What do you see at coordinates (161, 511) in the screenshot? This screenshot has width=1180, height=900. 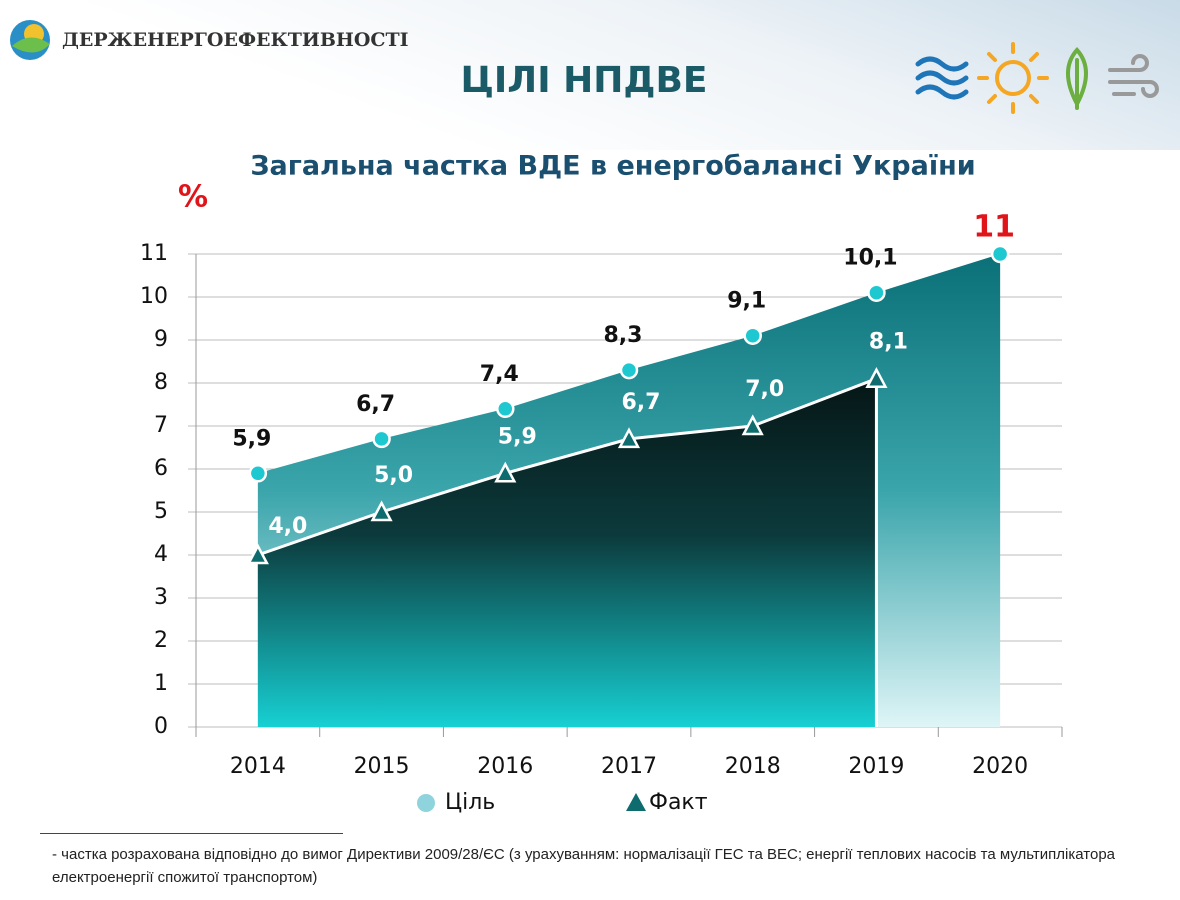 I see `y-tick-label: 5` at bounding box center [161, 511].